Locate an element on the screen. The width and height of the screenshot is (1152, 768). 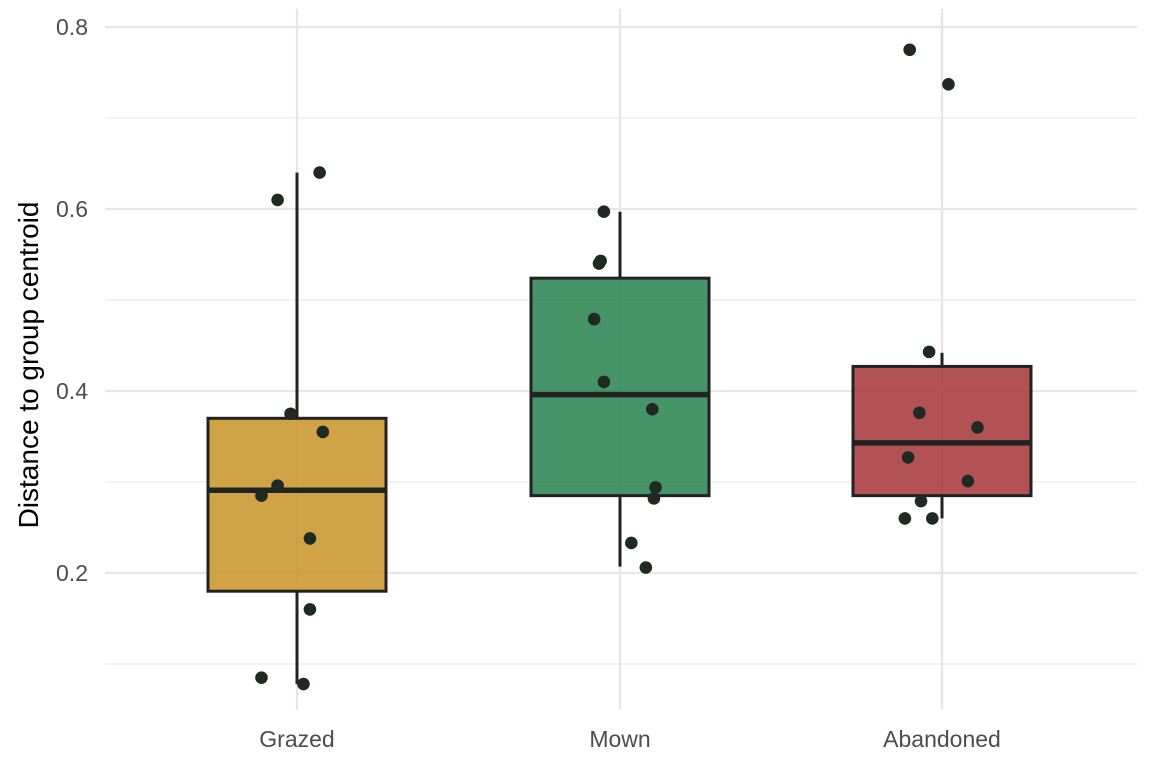
y-axis-title: Distance to group centroid is located at coordinates (28, 365).